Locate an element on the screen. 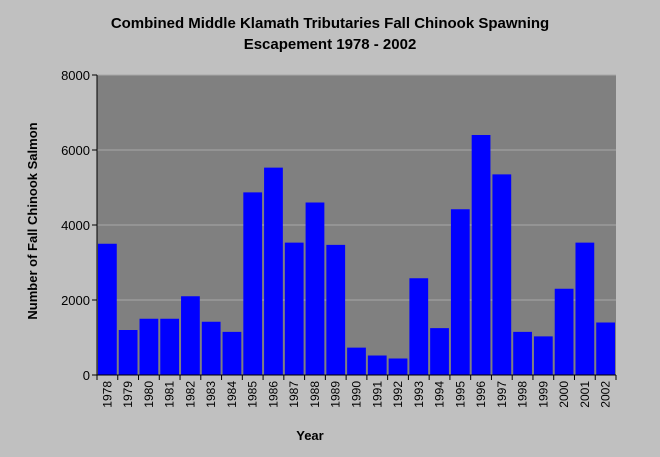 This screenshot has width=660, height=457. bar-1992 is located at coordinates (398, 366).